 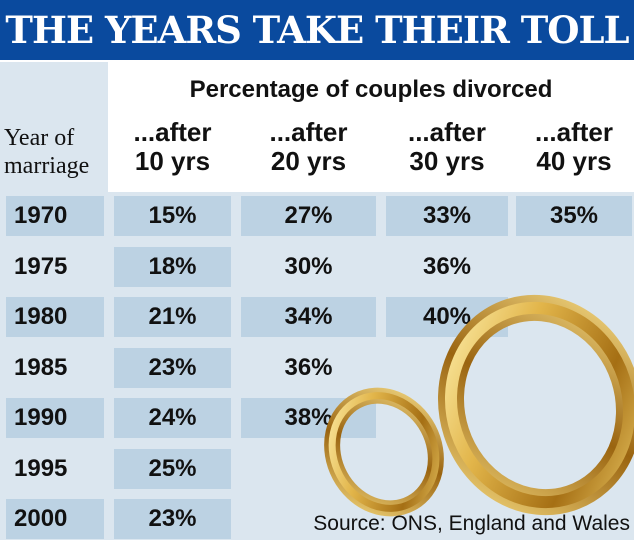 What do you see at coordinates (172, 161) in the screenshot?
I see `column-header-line2: 10 yrs` at bounding box center [172, 161].